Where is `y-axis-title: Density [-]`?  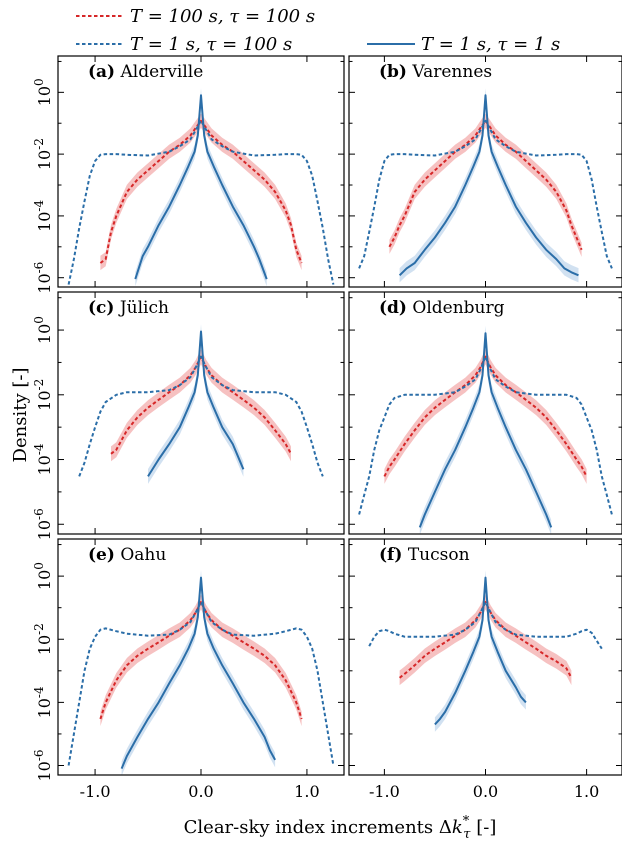
y-axis-title: Density [-] is located at coordinates (20, 415).